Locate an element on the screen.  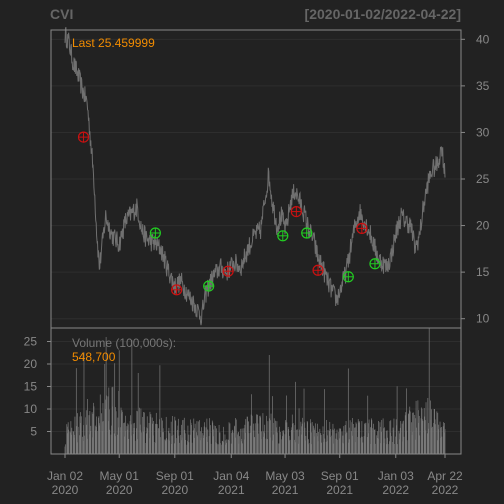
x-tick-label: May 01 is located at coordinates (120, 476).